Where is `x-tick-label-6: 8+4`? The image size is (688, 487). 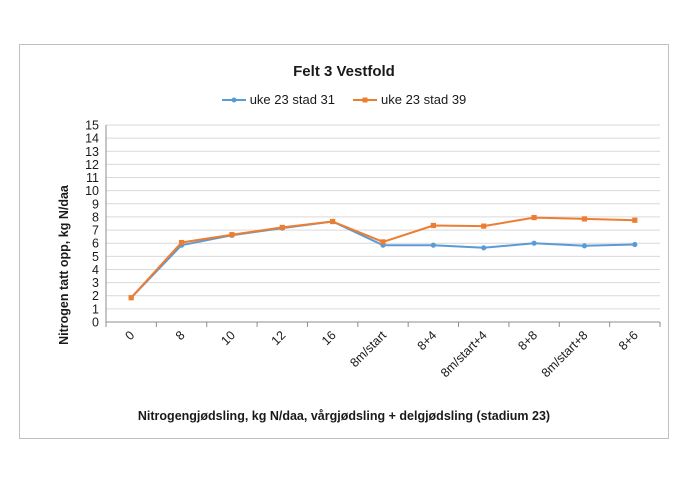 x-tick-label-6: 8+4 is located at coordinates (427, 340).